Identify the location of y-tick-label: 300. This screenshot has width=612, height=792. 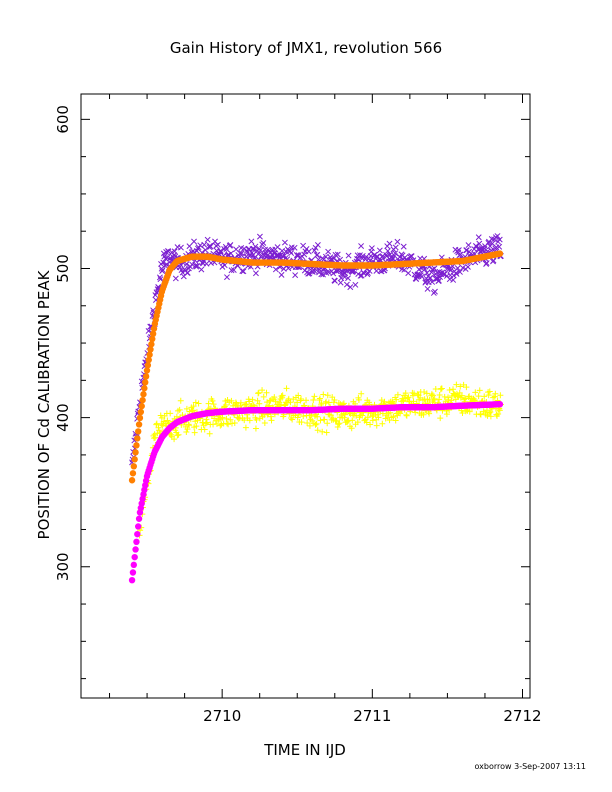
(63, 566).